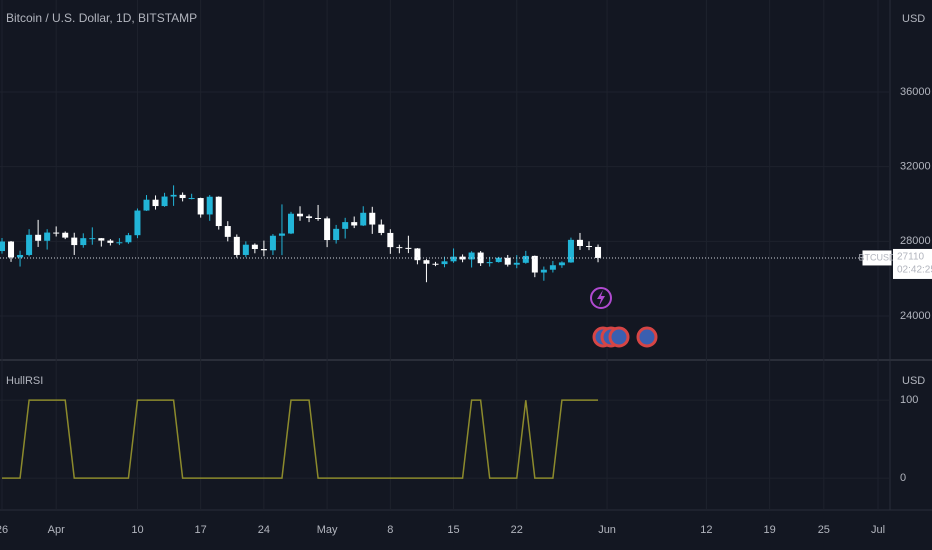  I want to click on indicator-line, so click(300, 439).